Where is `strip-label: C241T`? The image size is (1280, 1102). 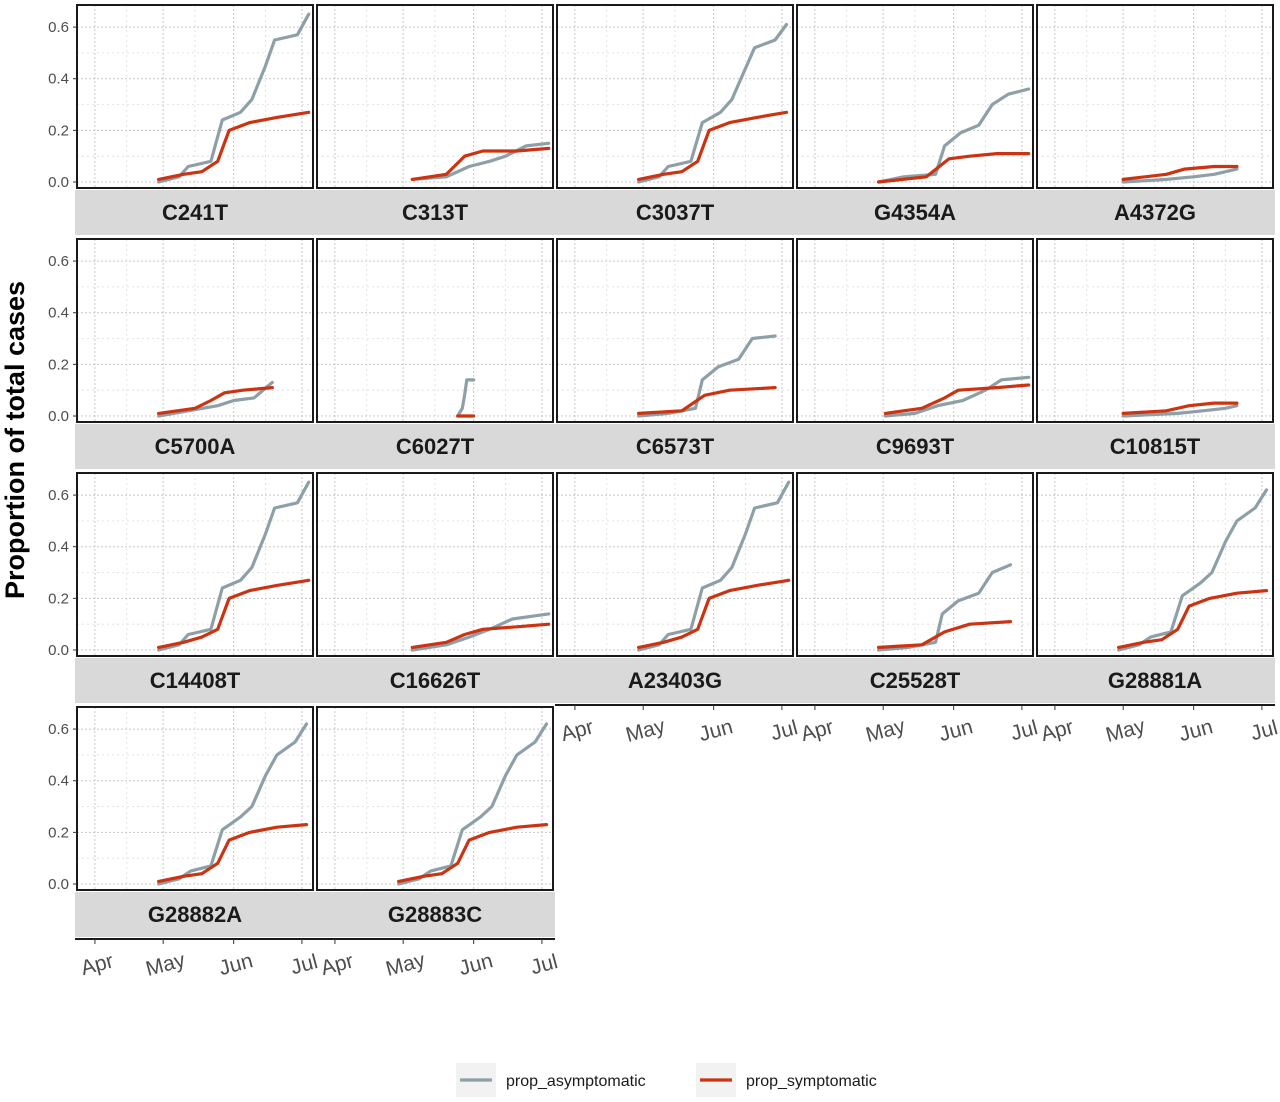
strip-label: C241T is located at coordinates (195, 212).